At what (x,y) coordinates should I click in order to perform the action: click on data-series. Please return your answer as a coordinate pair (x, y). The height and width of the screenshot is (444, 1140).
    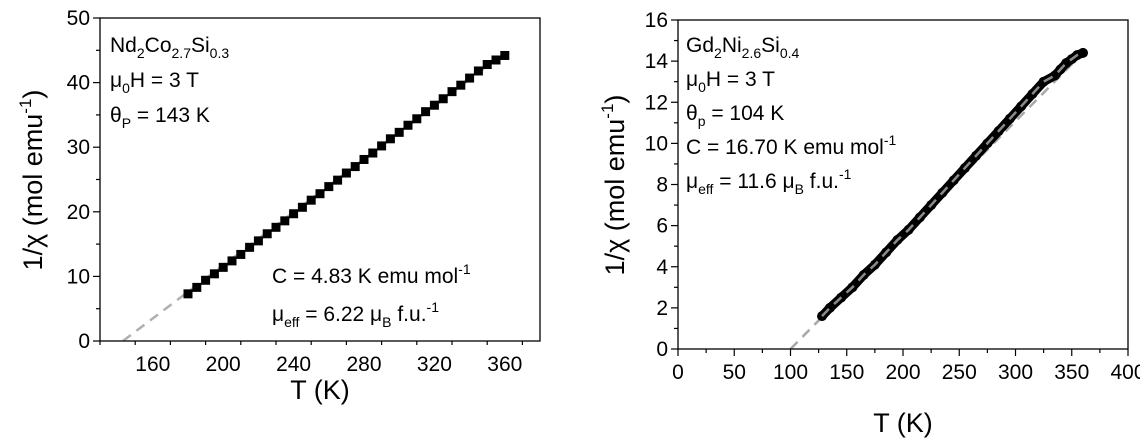
    Looking at the image, I should click on (952, 184).